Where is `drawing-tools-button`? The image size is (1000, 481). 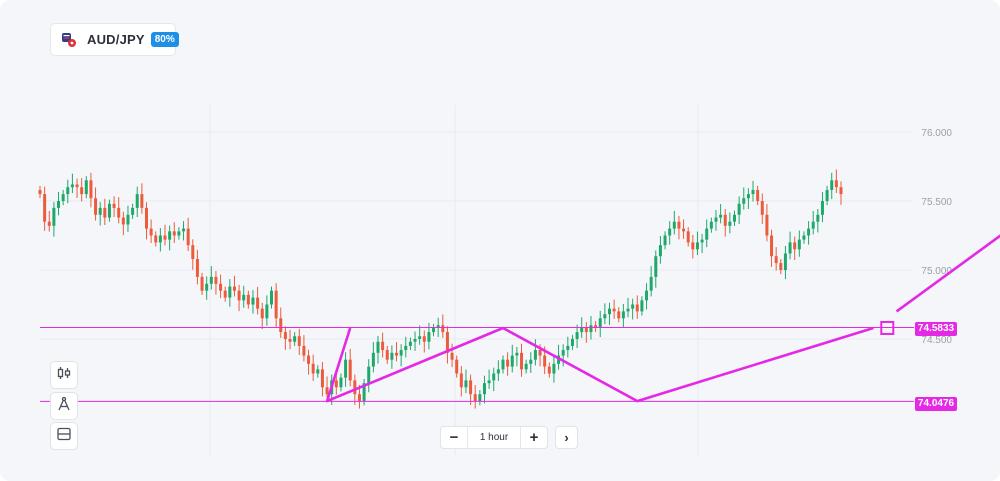 drawing-tools-button is located at coordinates (64, 406).